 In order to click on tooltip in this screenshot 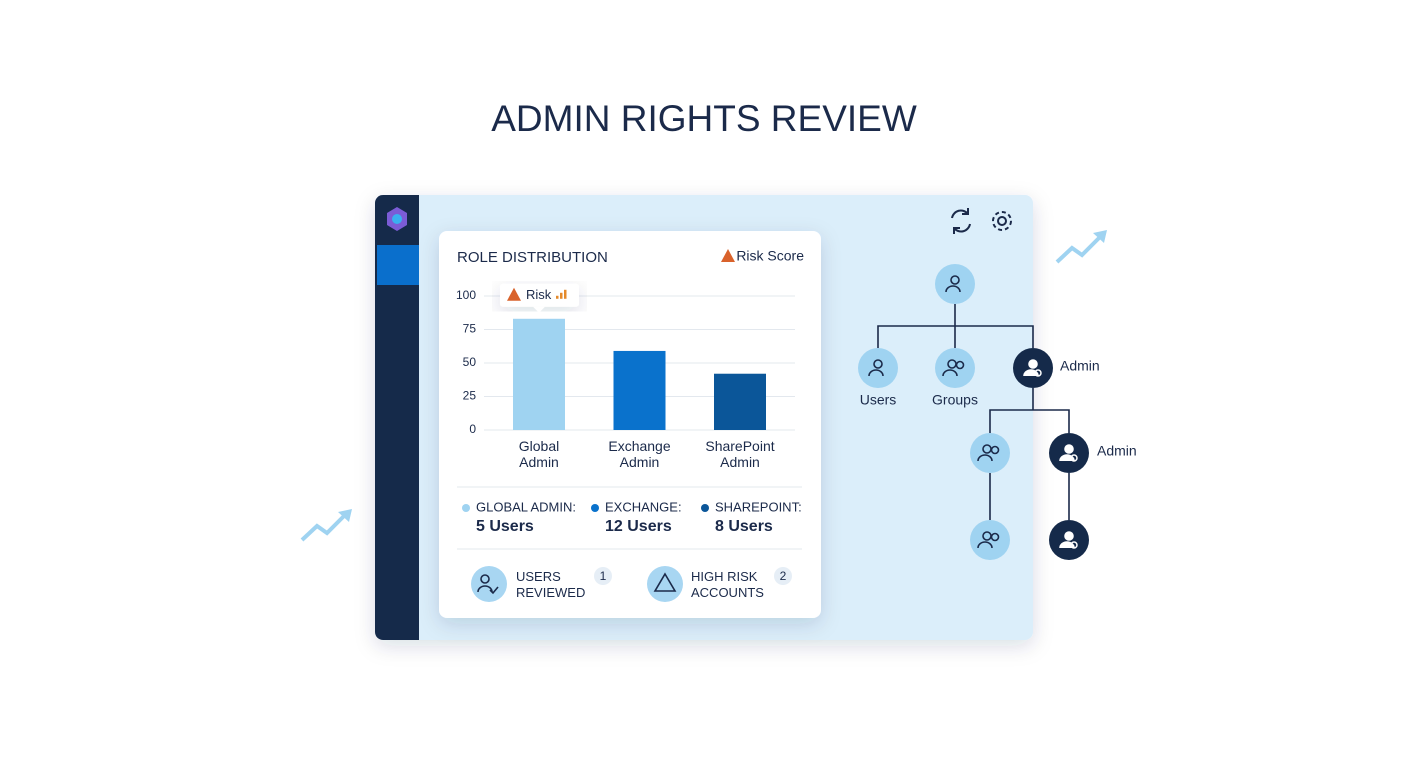, I will do `click(539, 295)`.